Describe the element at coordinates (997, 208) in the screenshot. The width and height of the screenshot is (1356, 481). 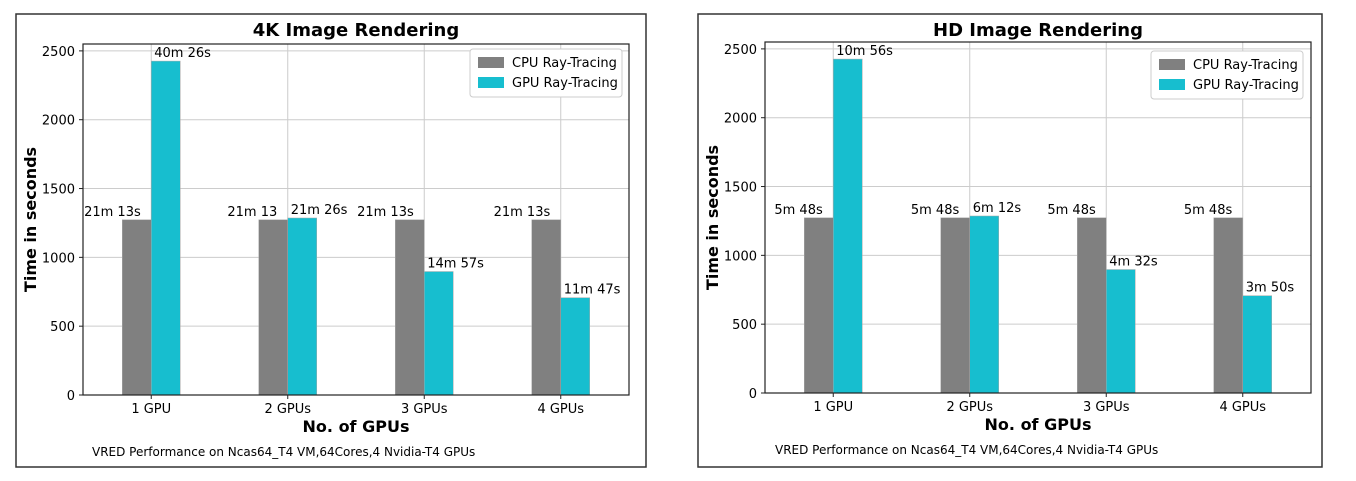
I see `data-label: 6m 12s` at that location.